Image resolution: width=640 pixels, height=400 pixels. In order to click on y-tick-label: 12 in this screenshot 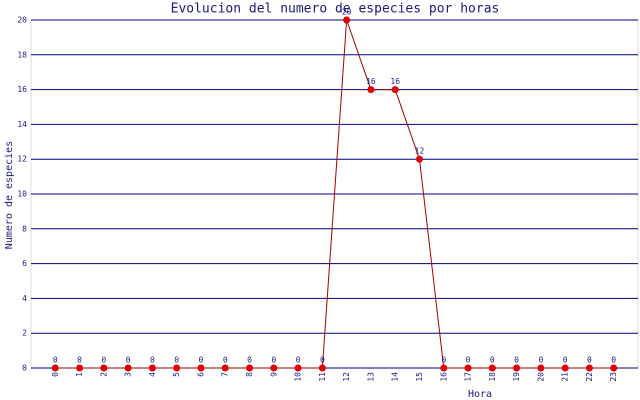, I will do `click(22, 159)`.